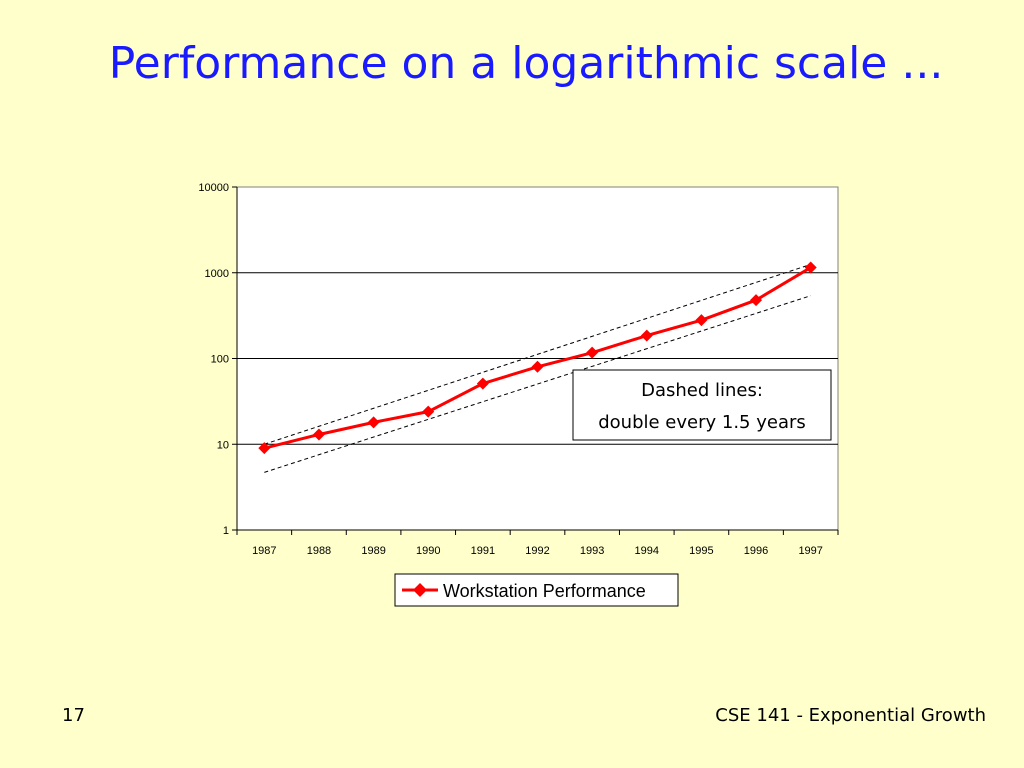 The image size is (1024, 768). Describe the element at coordinates (220, 360) in the screenshot. I see `y-tick-label-100: 100` at that location.